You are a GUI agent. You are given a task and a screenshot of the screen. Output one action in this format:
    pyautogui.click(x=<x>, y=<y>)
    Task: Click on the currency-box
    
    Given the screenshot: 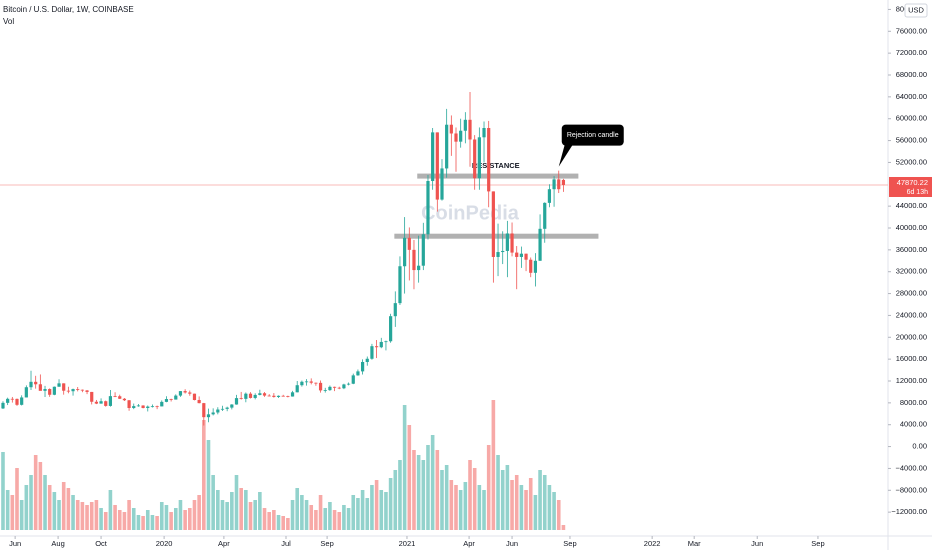 What is the action you would take?
    pyautogui.click(x=916, y=10)
    